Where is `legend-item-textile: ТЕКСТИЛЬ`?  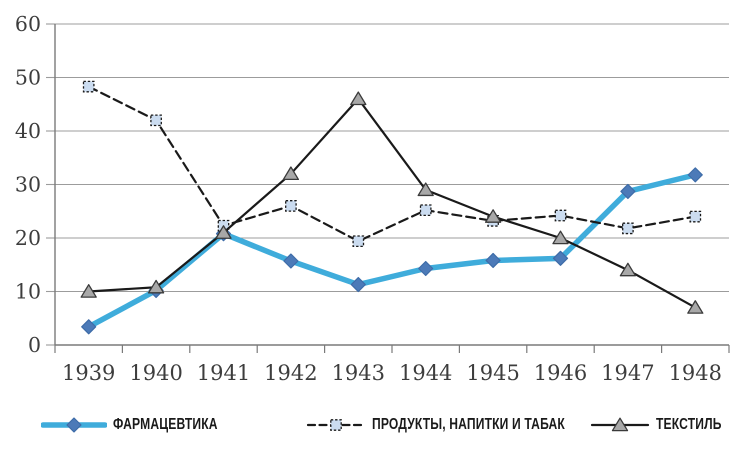 legend-item-textile: ТЕКСТИЛЬ is located at coordinates (665, 425).